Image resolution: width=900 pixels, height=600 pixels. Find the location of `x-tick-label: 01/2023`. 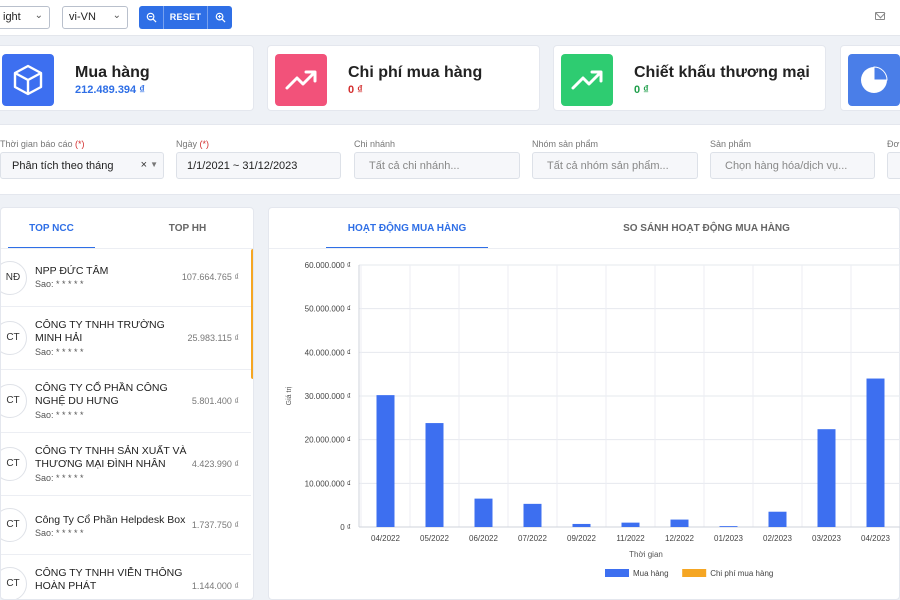

x-tick-label: 01/2023 is located at coordinates (728, 538).